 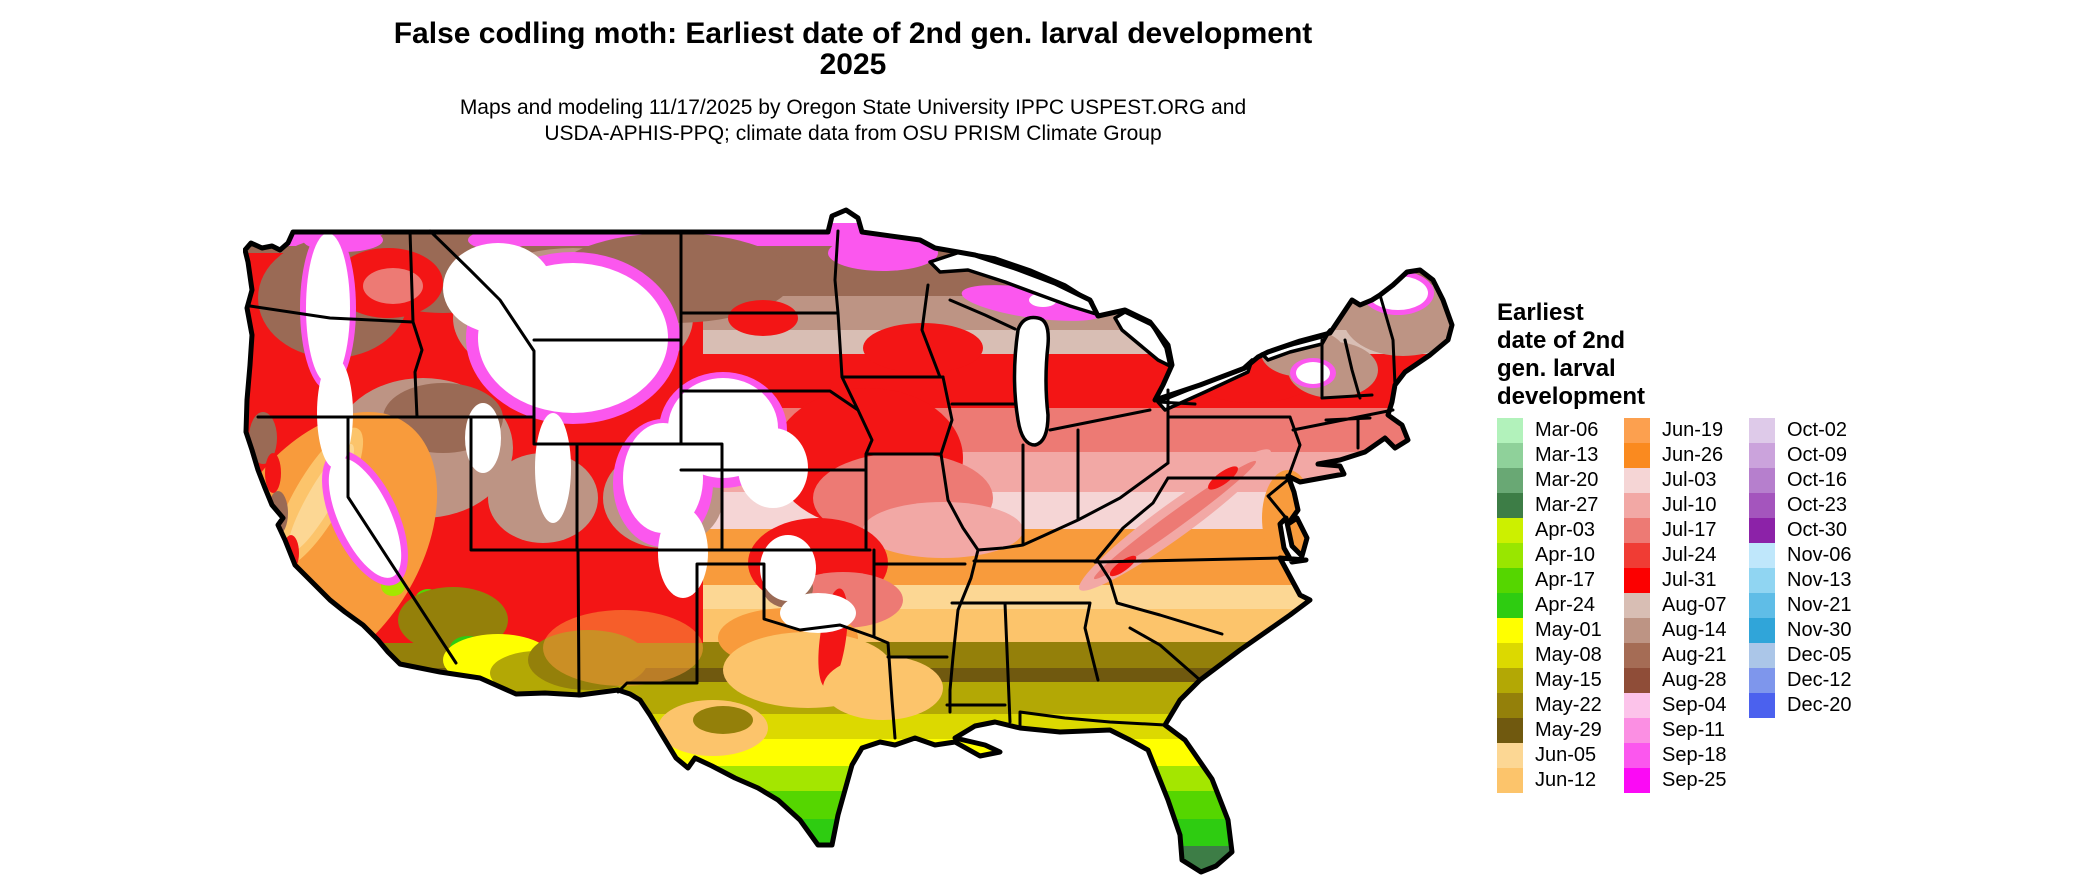 What do you see at coordinates (1031, 381) in the screenshot?
I see `lake-michigan` at bounding box center [1031, 381].